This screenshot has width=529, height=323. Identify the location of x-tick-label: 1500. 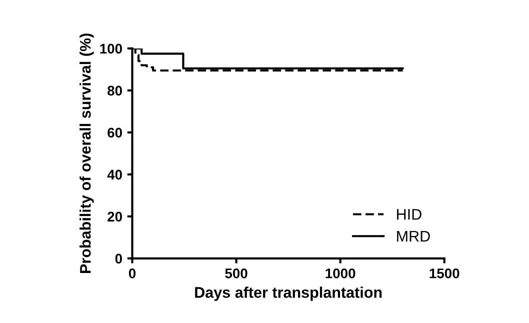
(445, 273).